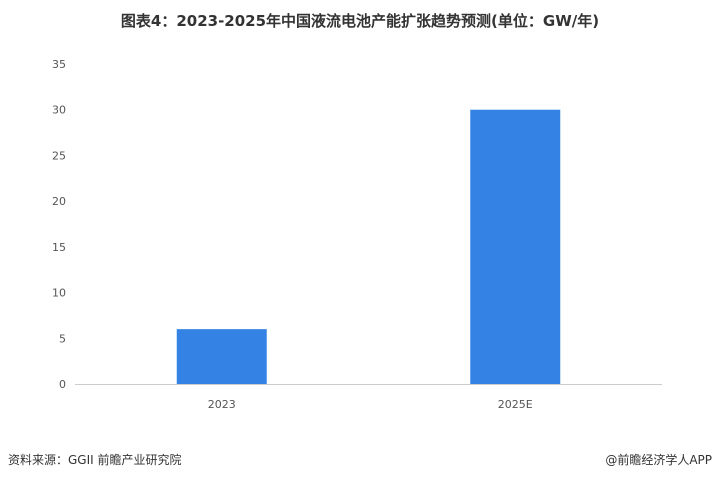  What do you see at coordinates (360, 21) in the screenshot?
I see `chart-title: 图表4：2023-2025年中国液流电池产能扩张趋势预测(单位：GW/年)` at bounding box center [360, 21].